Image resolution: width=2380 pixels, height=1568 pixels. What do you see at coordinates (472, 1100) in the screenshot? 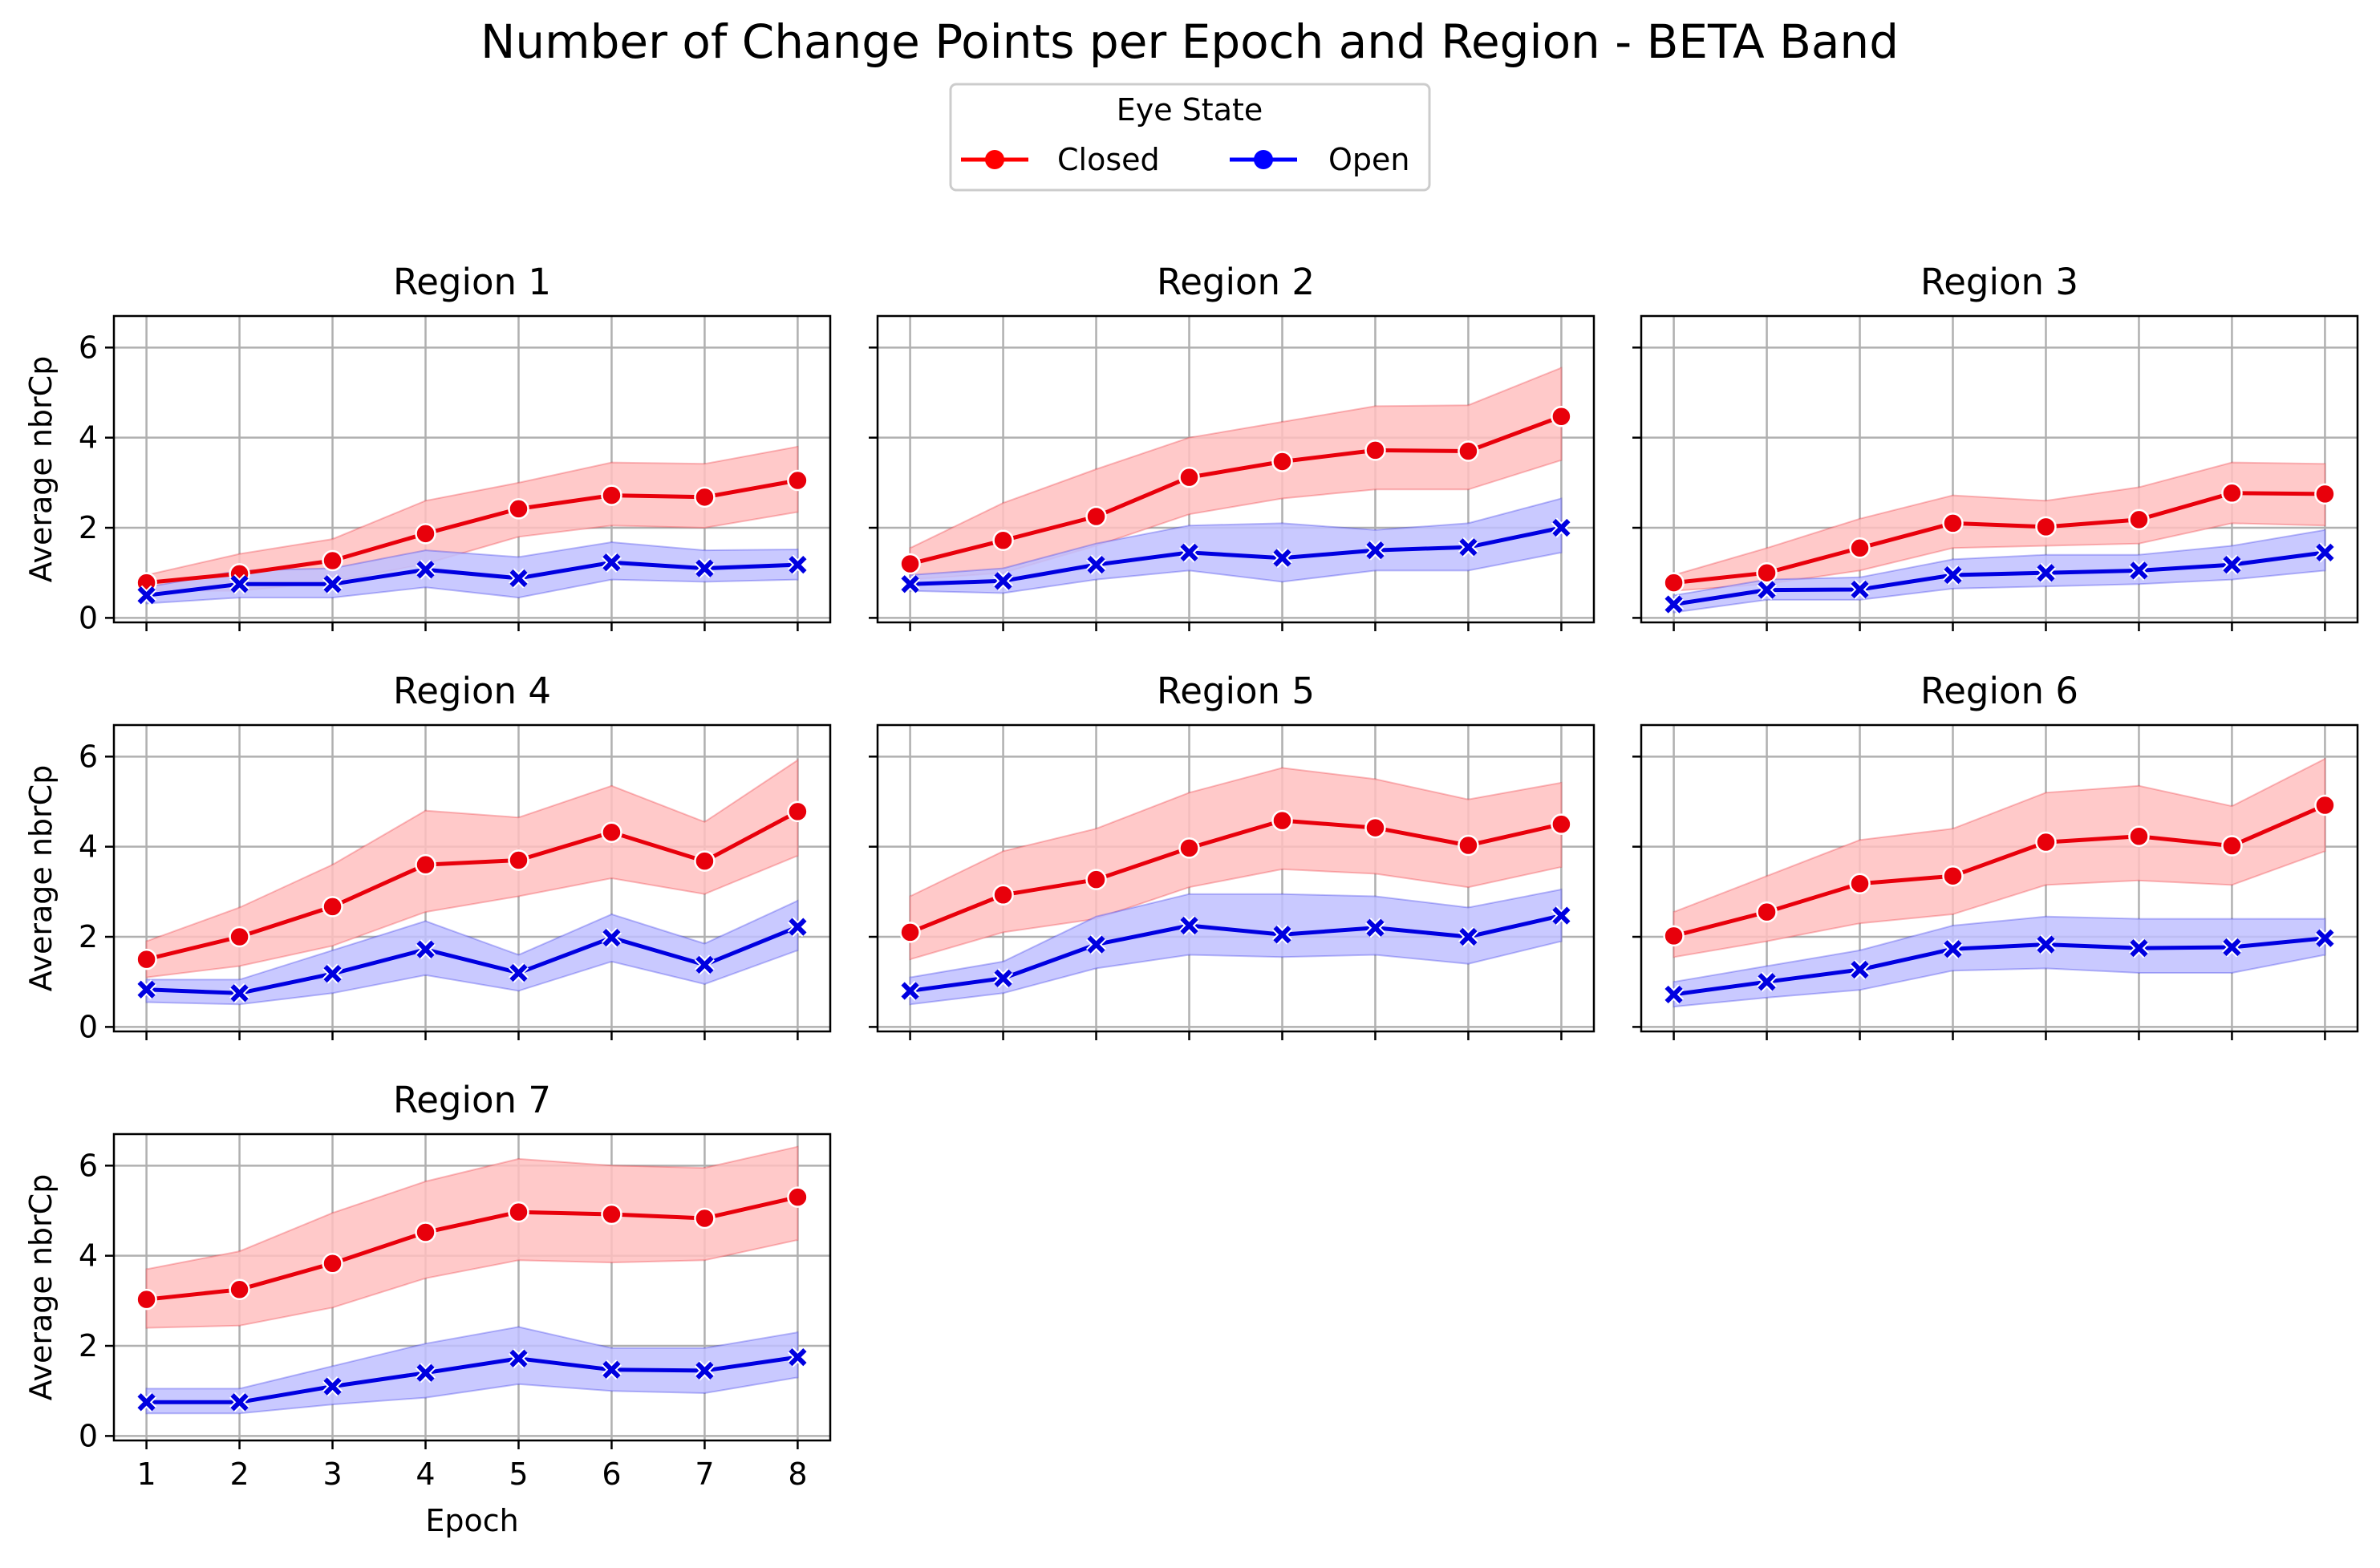
I see `subplot-title: Region 7` at bounding box center [472, 1100].